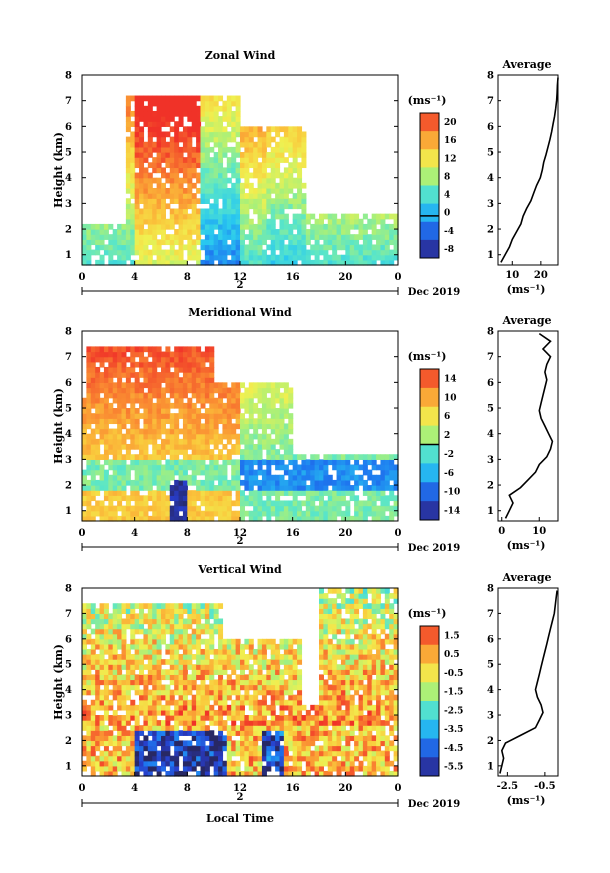 This screenshot has height=873, width=610. What do you see at coordinates (68, 101) in the screenshot?
I see `y-tick-label: 7` at bounding box center [68, 101].